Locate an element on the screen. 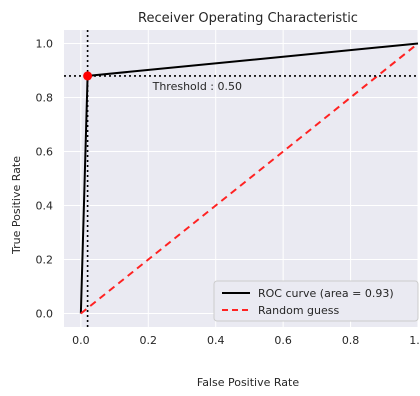  y-tick-label: 0.8 is located at coordinates (45, 98).